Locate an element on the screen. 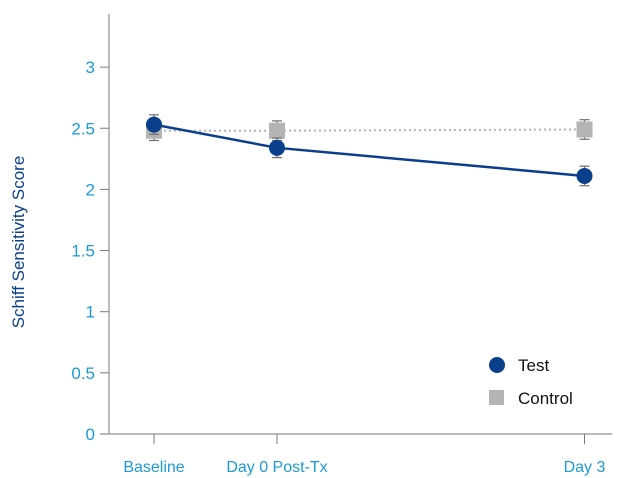 This screenshot has height=478, width=622. x-ticks: Baseline Day 0 Post-Tx Day 3 is located at coordinates (364, 455).